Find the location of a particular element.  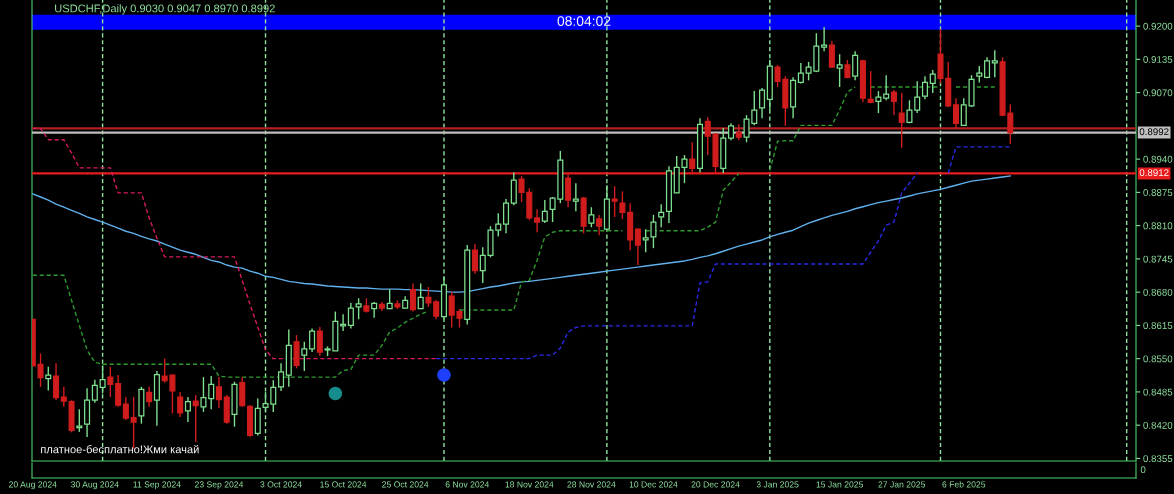

band-label: 08:04:02 is located at coordinates (584, 21).